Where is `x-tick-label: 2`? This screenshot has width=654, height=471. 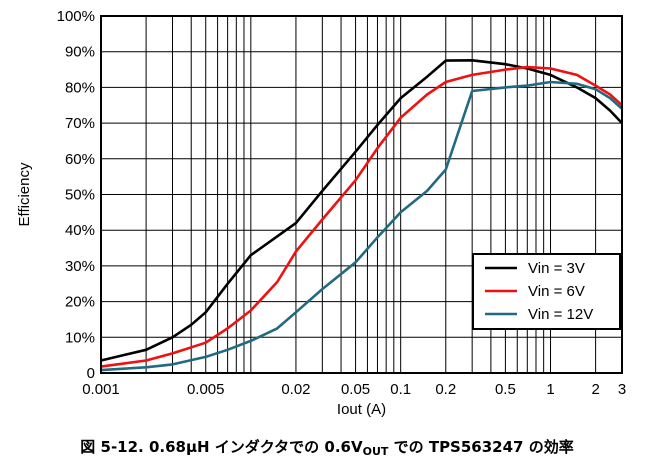 x-tick-label: 2 is located at coordinates (595, 389).